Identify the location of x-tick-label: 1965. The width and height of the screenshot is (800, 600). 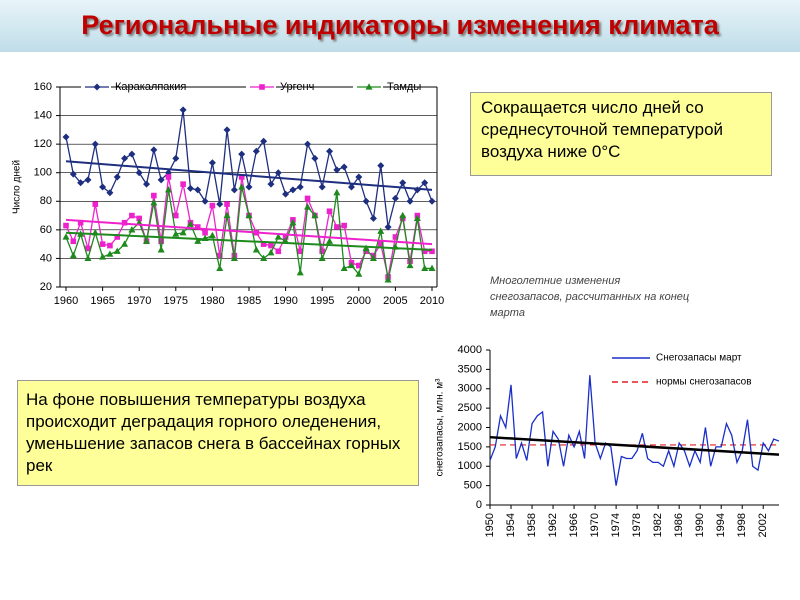
(102, 301).